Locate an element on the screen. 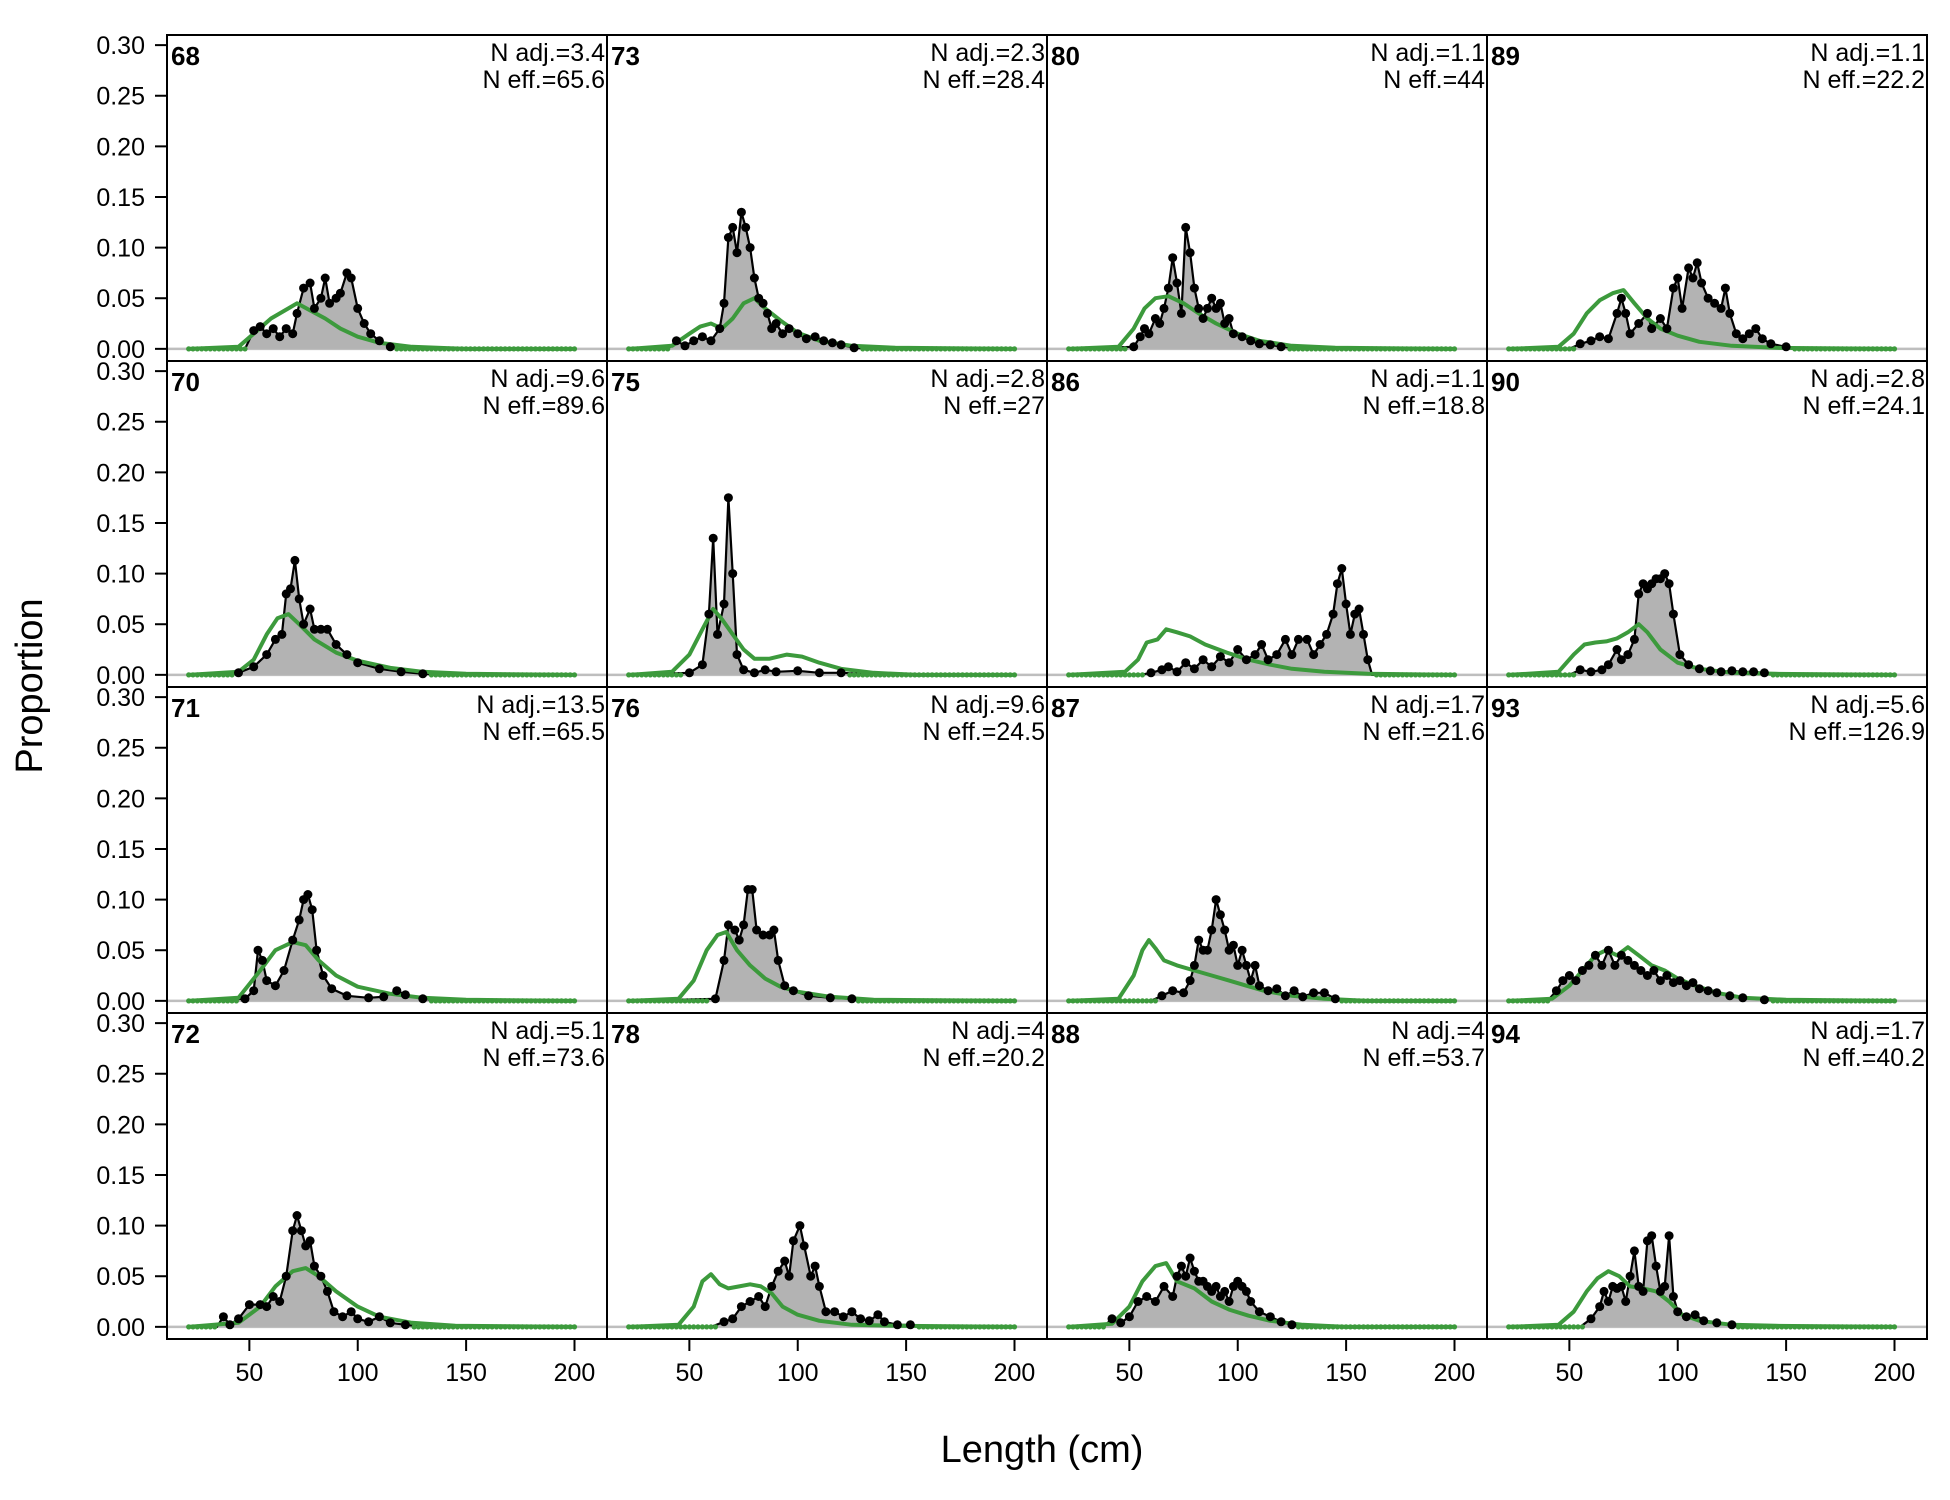 The width and height of the screenshot is (1950, 1500). y-tick-label: 0.25 is located at coordinates (120, 1075).